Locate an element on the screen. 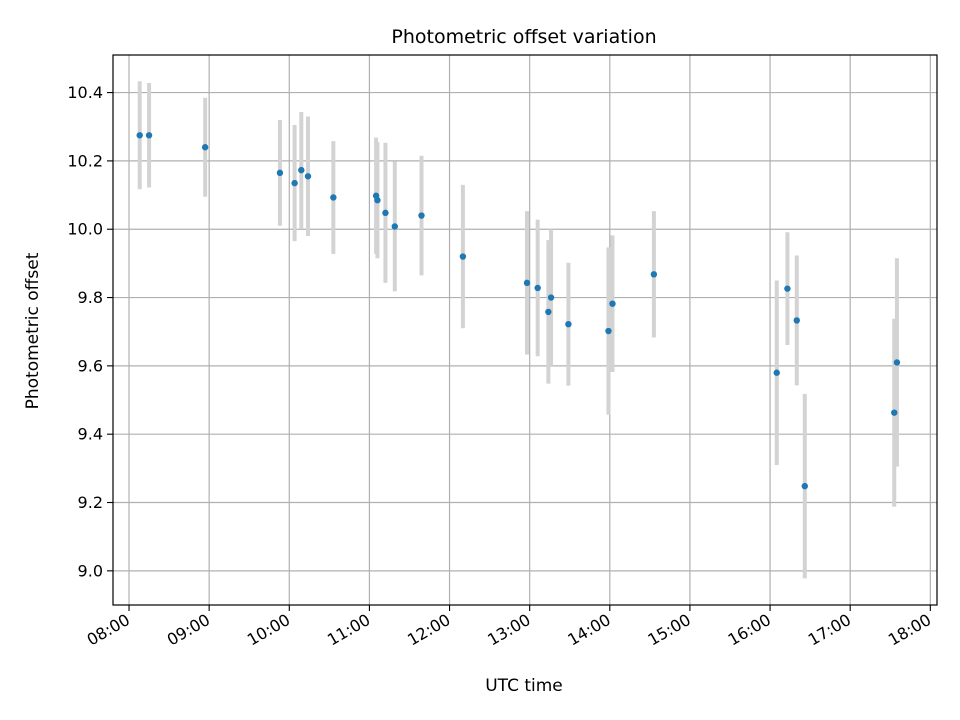 The image size is (960, 720). x-axis-title: UTC time is located at coordinates (524, 686).